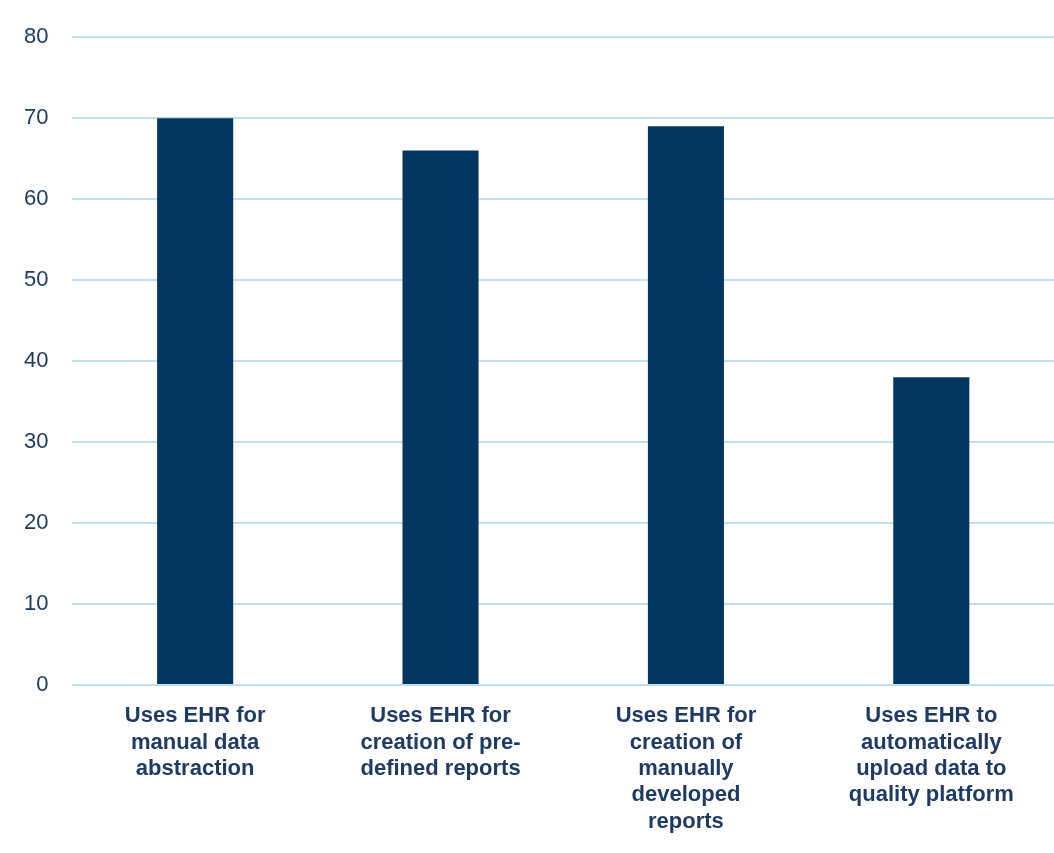  What do you see at coordinates (36, 36) in the screenshot?
I see `y-tick-label: 80` at bounding box center [36, 36].